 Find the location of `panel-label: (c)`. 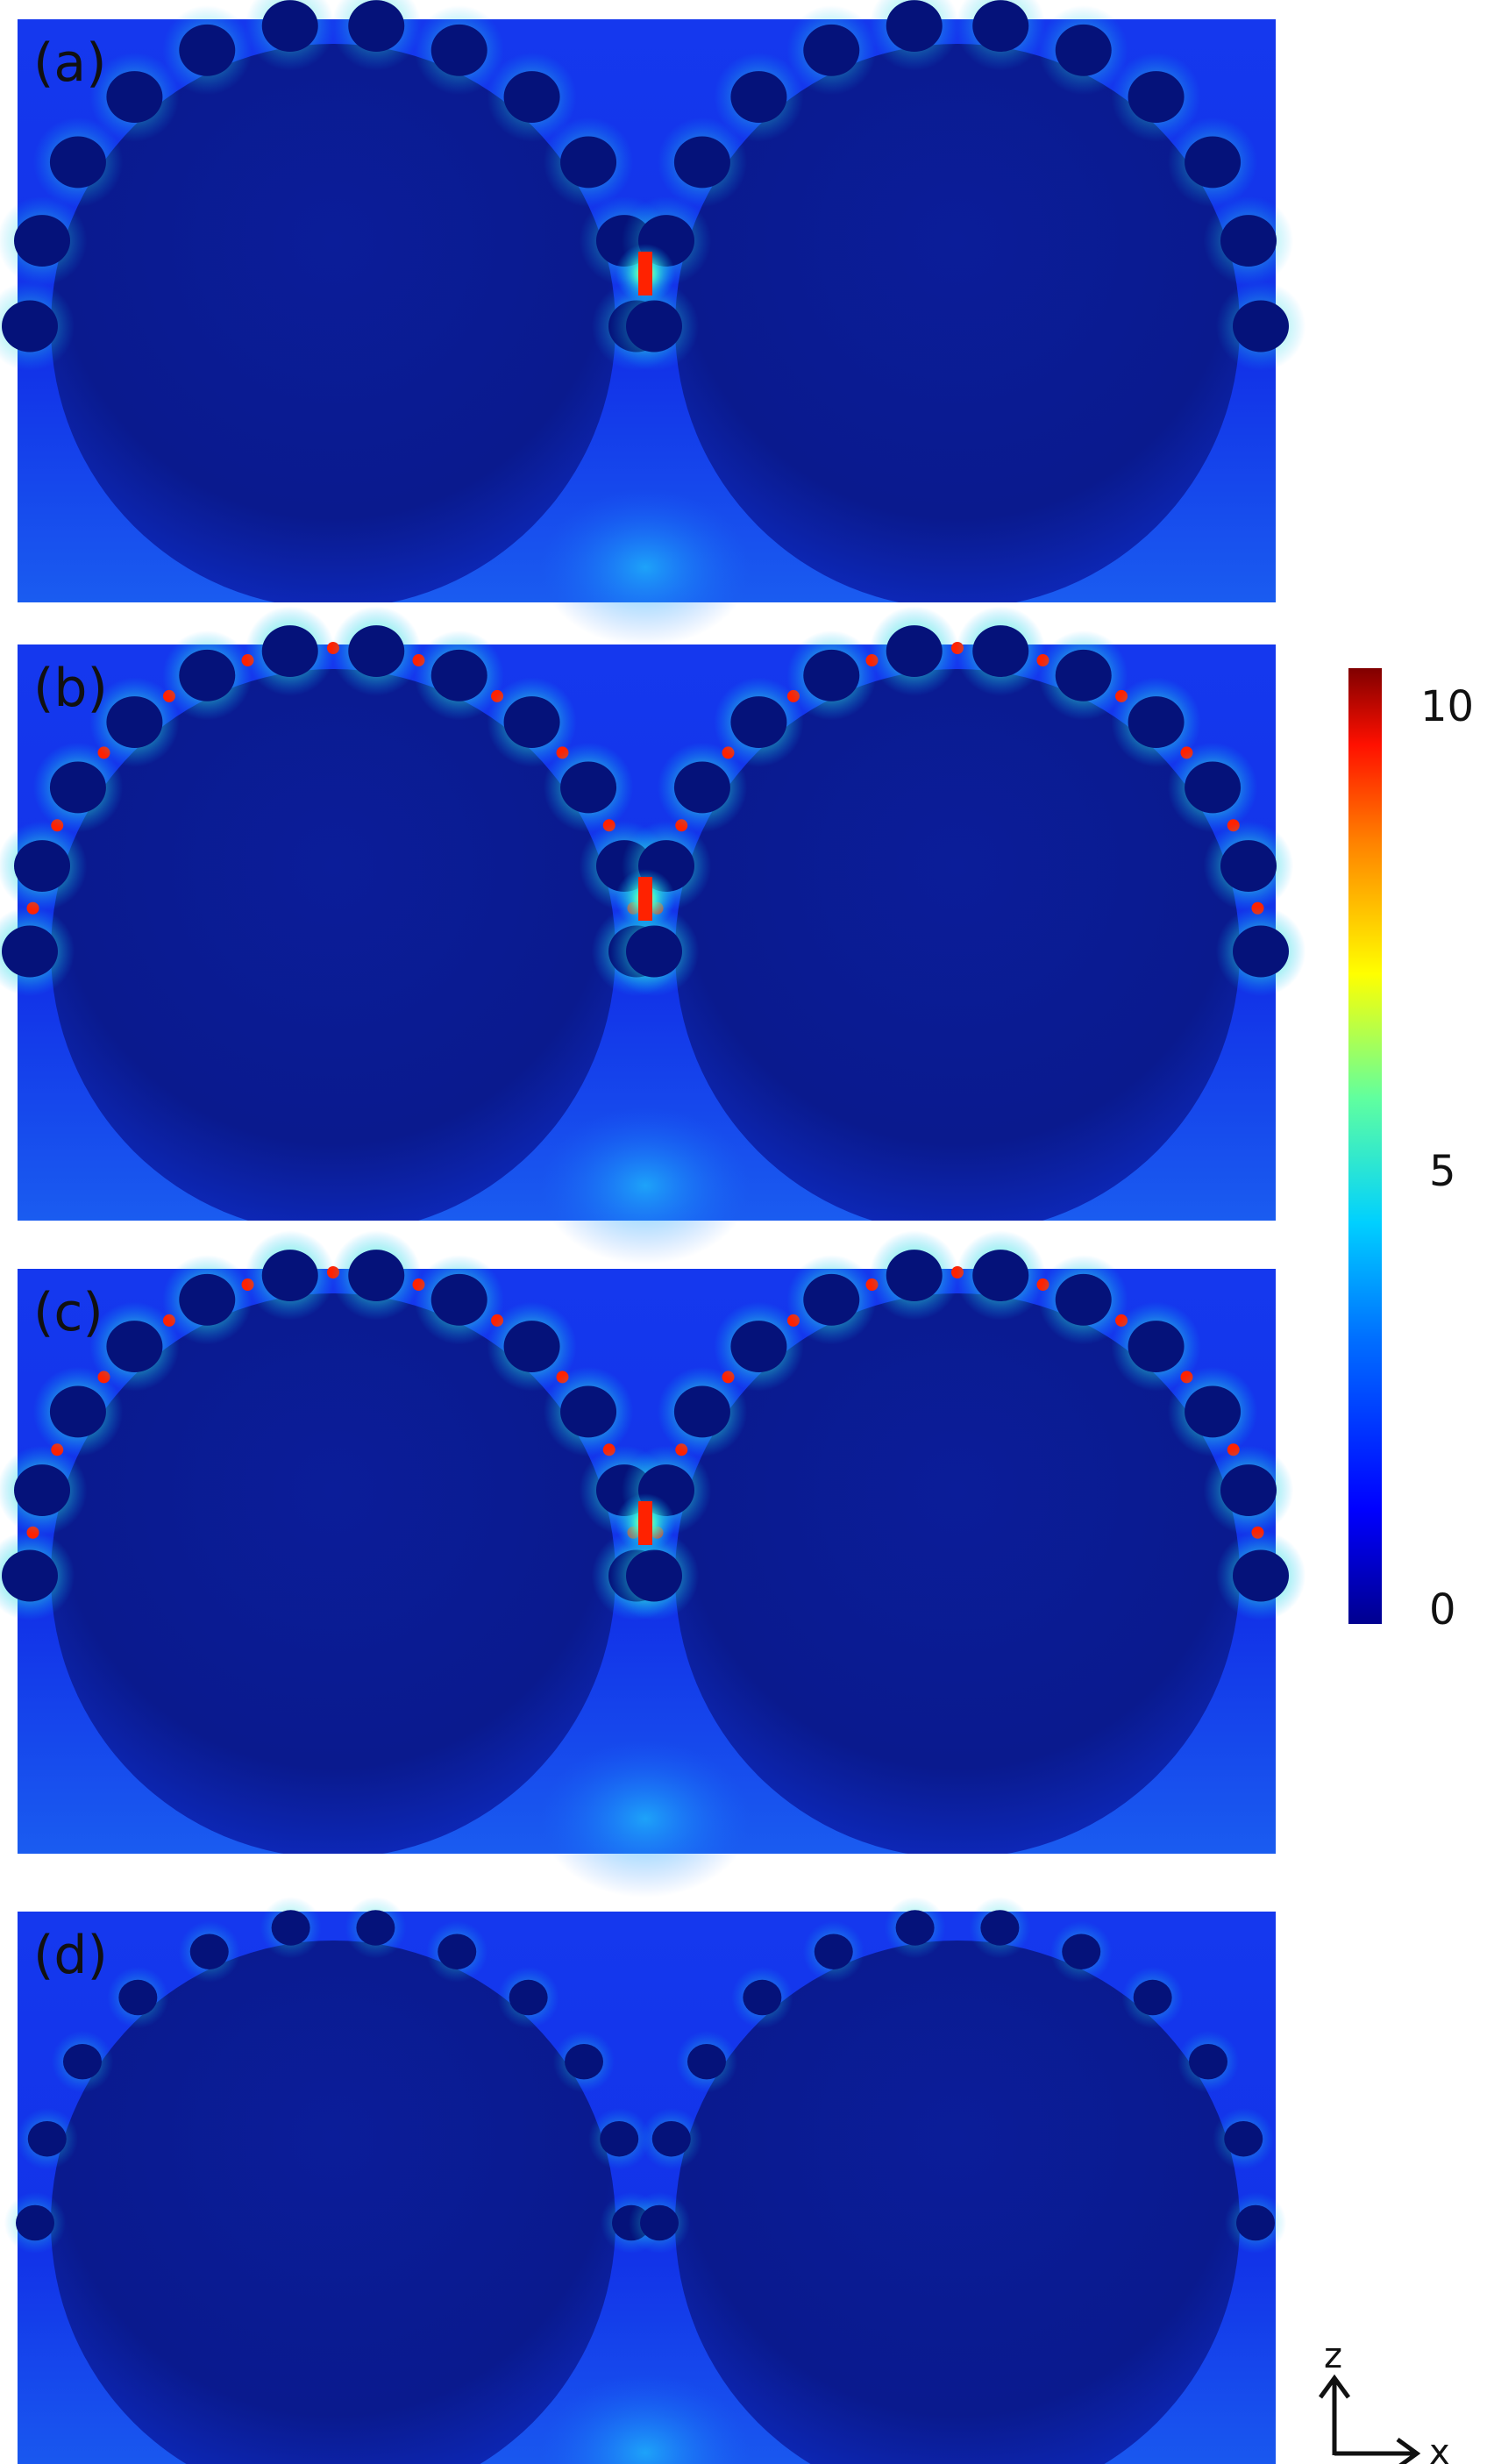

panel-label: (c) is located at coordinates (68, 1312).